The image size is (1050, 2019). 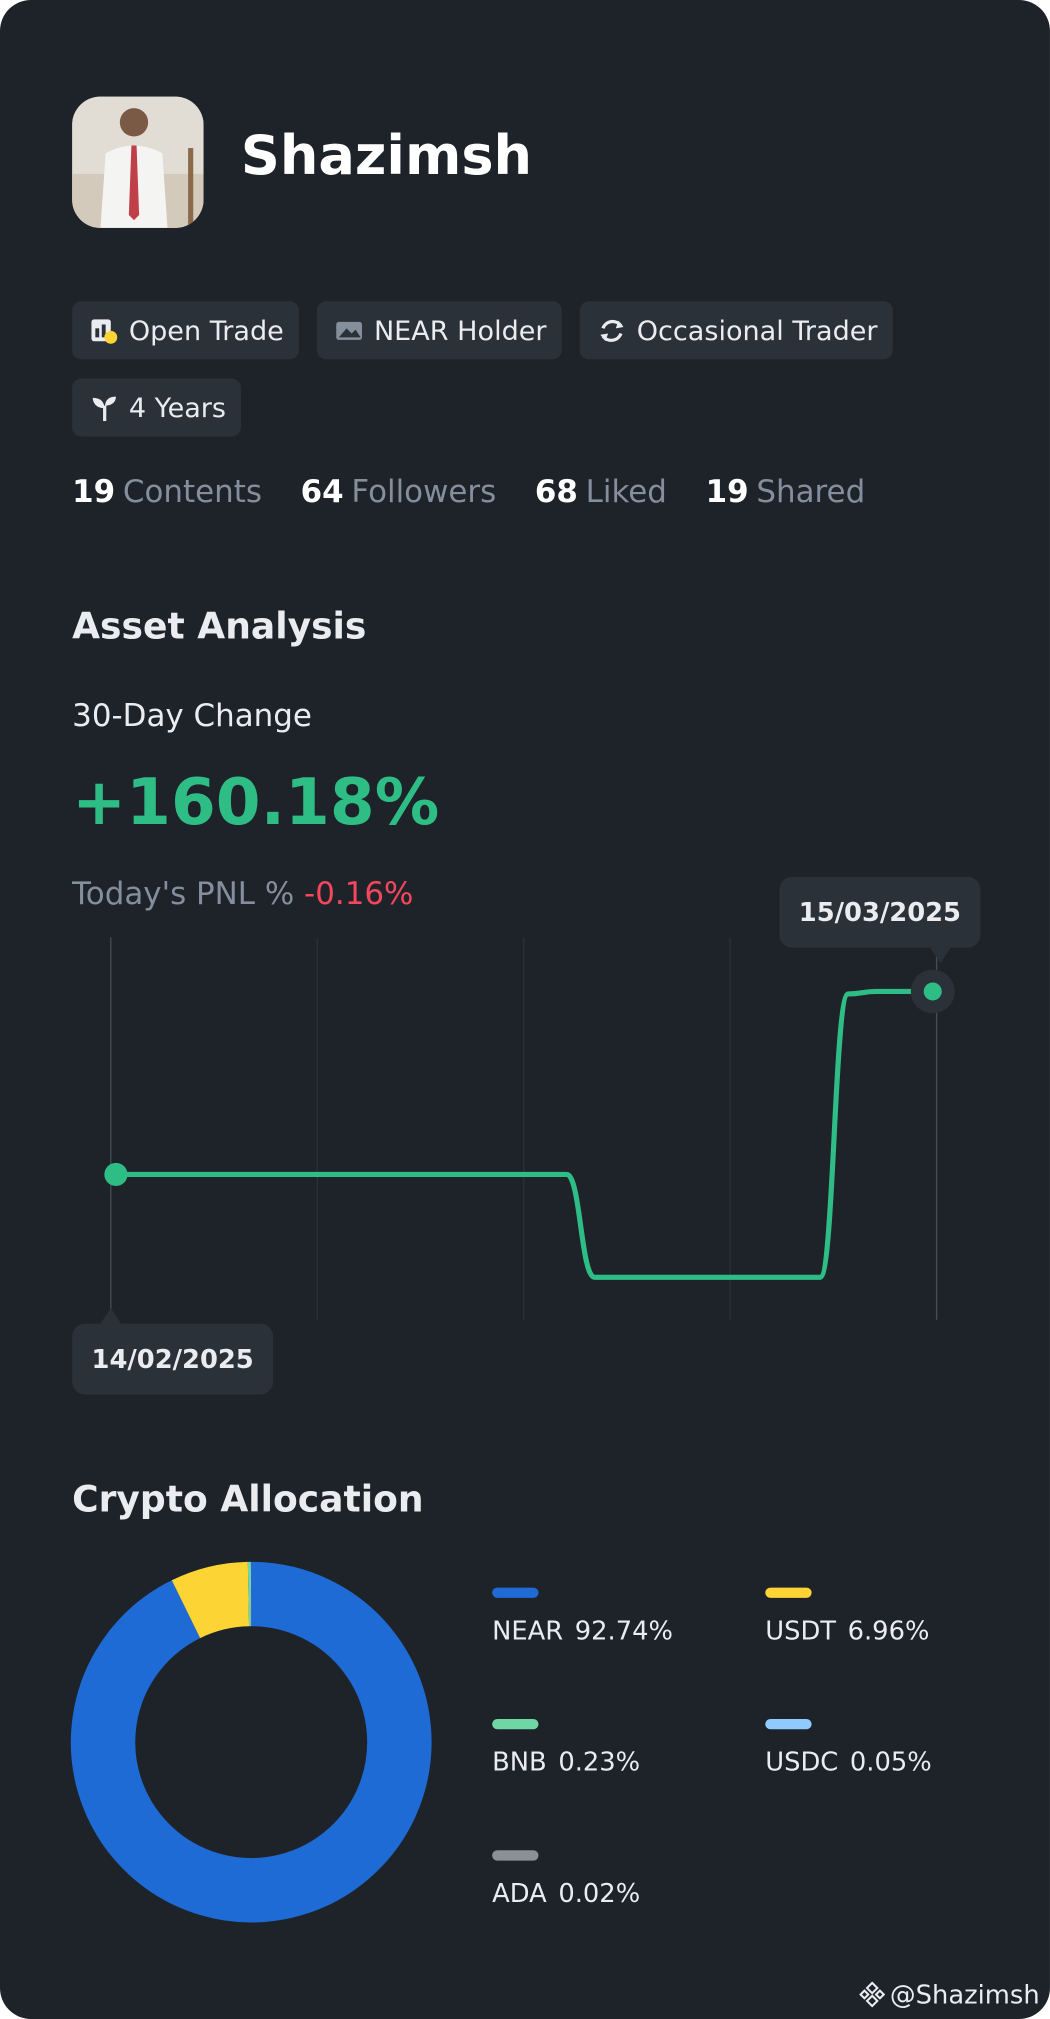 I want to click on section-title: Crypto Allocation, so click(x=248, y=1499).